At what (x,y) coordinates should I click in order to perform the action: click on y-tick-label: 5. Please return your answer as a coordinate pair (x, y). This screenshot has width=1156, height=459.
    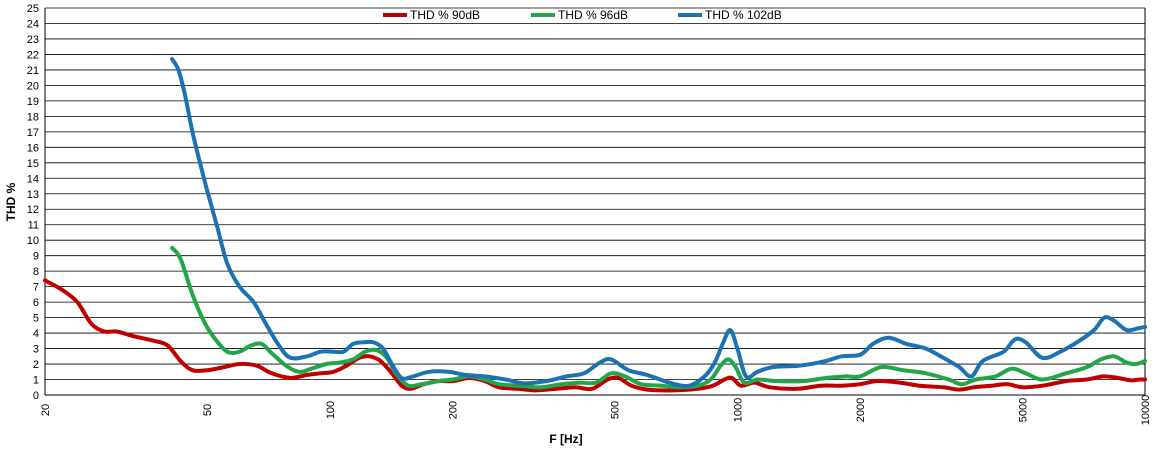
    Looking at the image, I should click on (36, 319).